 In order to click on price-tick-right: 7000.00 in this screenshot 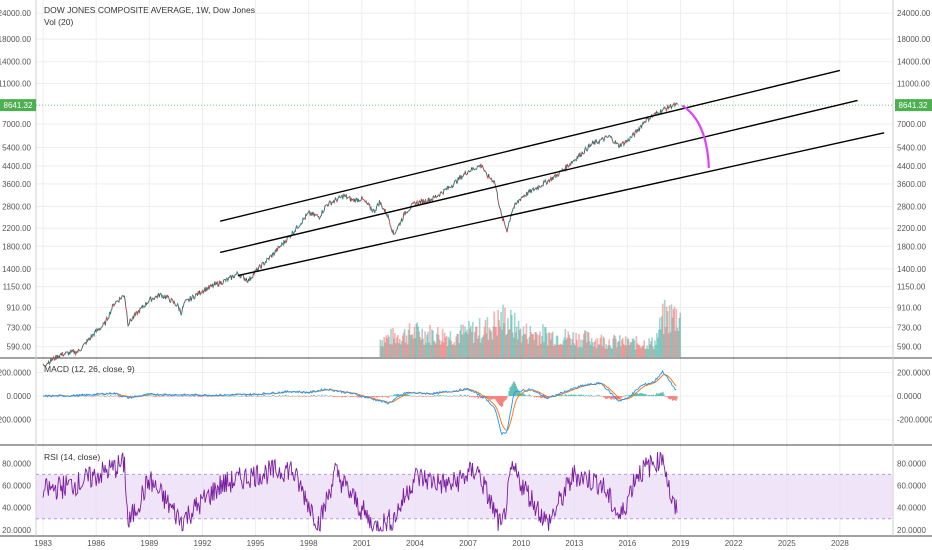, I will do `click(911, 124)`.